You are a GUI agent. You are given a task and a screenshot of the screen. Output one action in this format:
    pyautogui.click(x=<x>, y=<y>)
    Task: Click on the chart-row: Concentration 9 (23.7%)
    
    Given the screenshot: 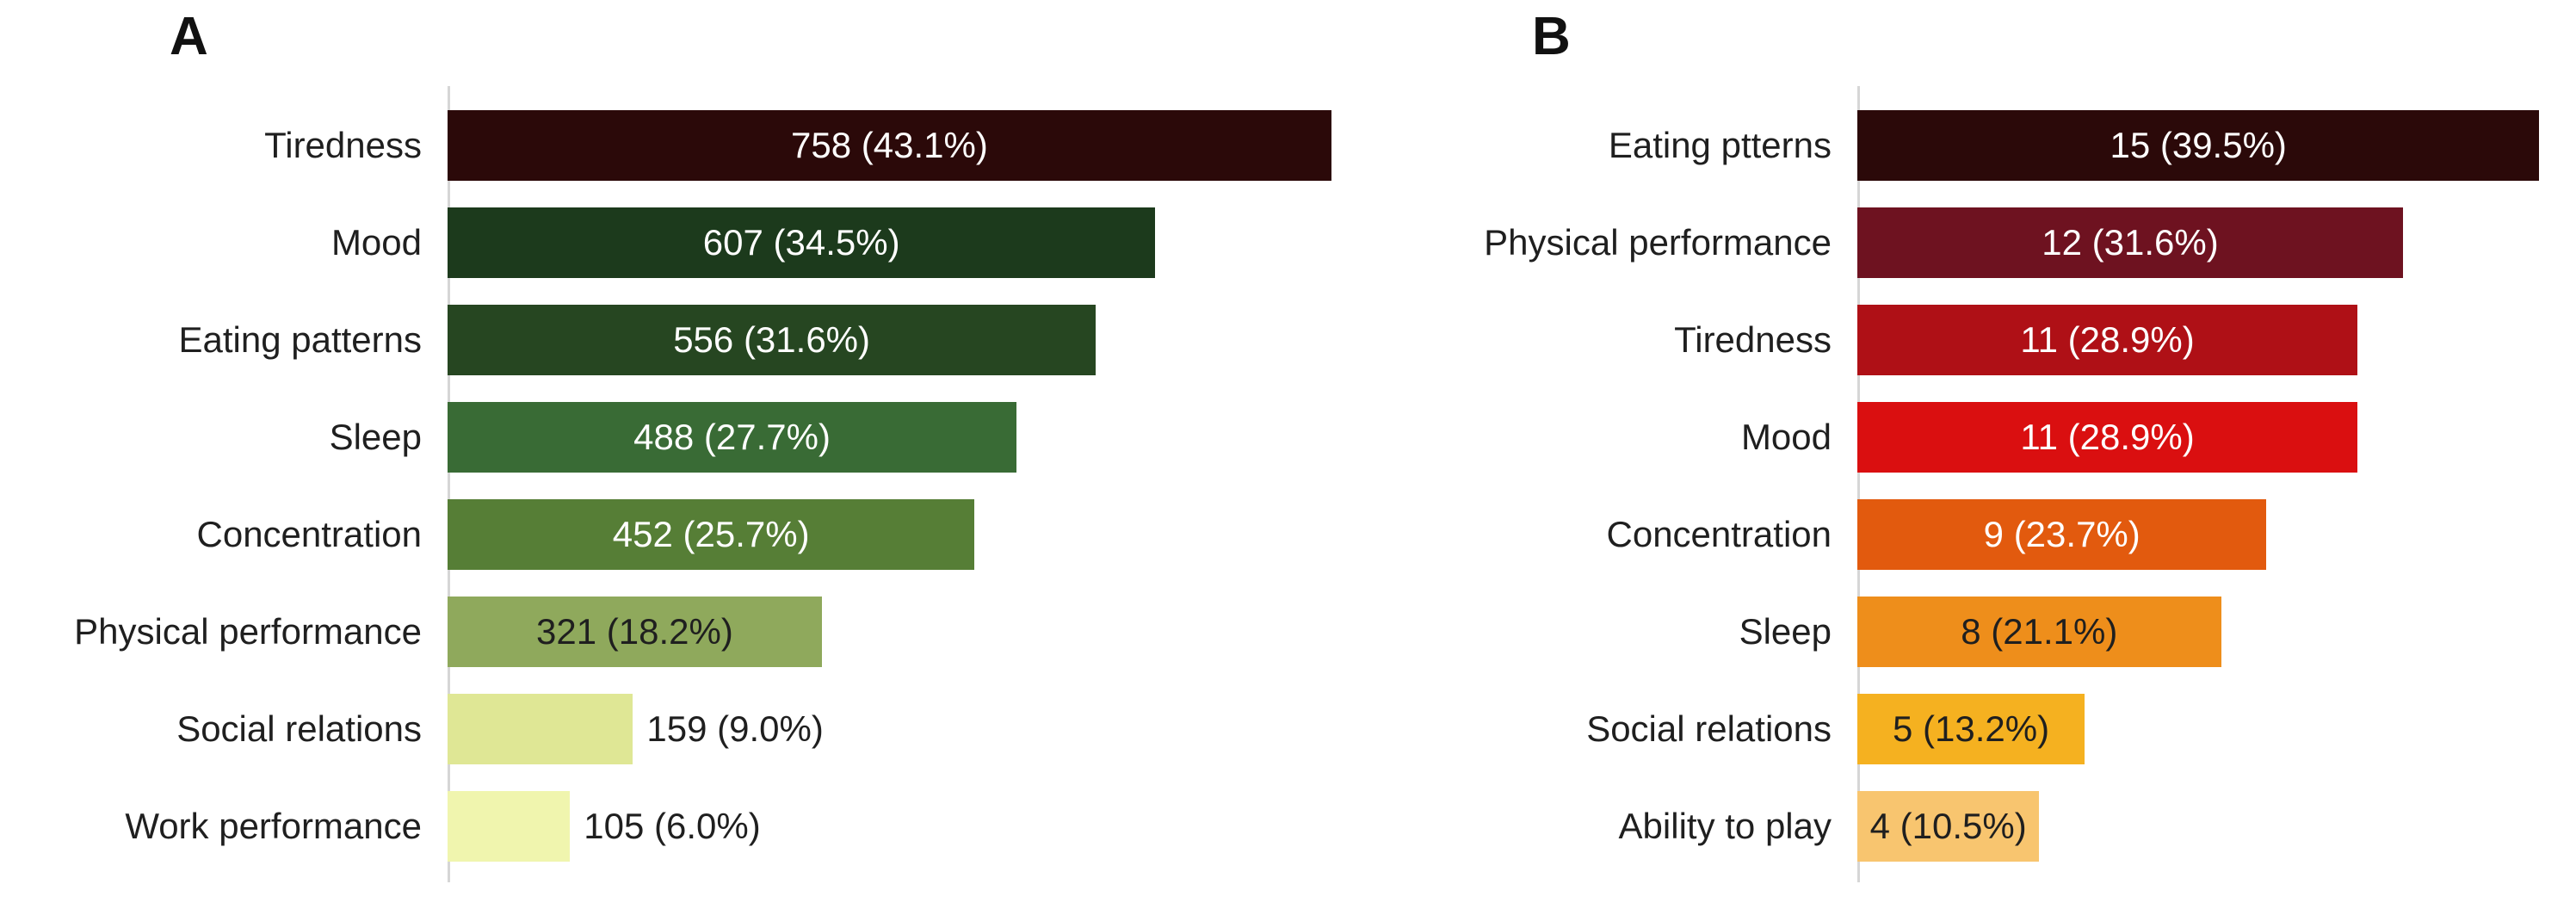 What is the action you would take?
    pyautogui.click(x=1963, y=534)
    